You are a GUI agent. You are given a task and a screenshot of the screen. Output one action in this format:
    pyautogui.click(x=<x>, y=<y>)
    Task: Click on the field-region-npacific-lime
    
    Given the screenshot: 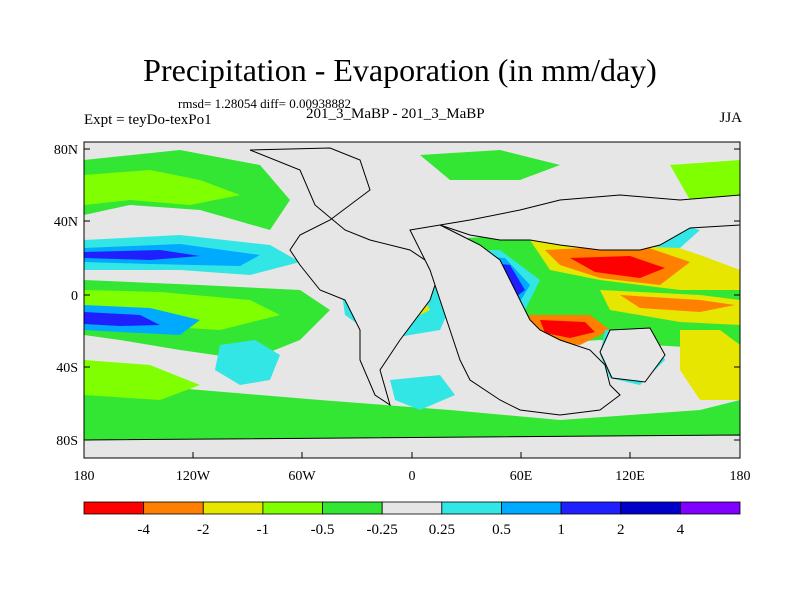 What is the action you would take?
    pyautogui.click(x=162, y=187)
    